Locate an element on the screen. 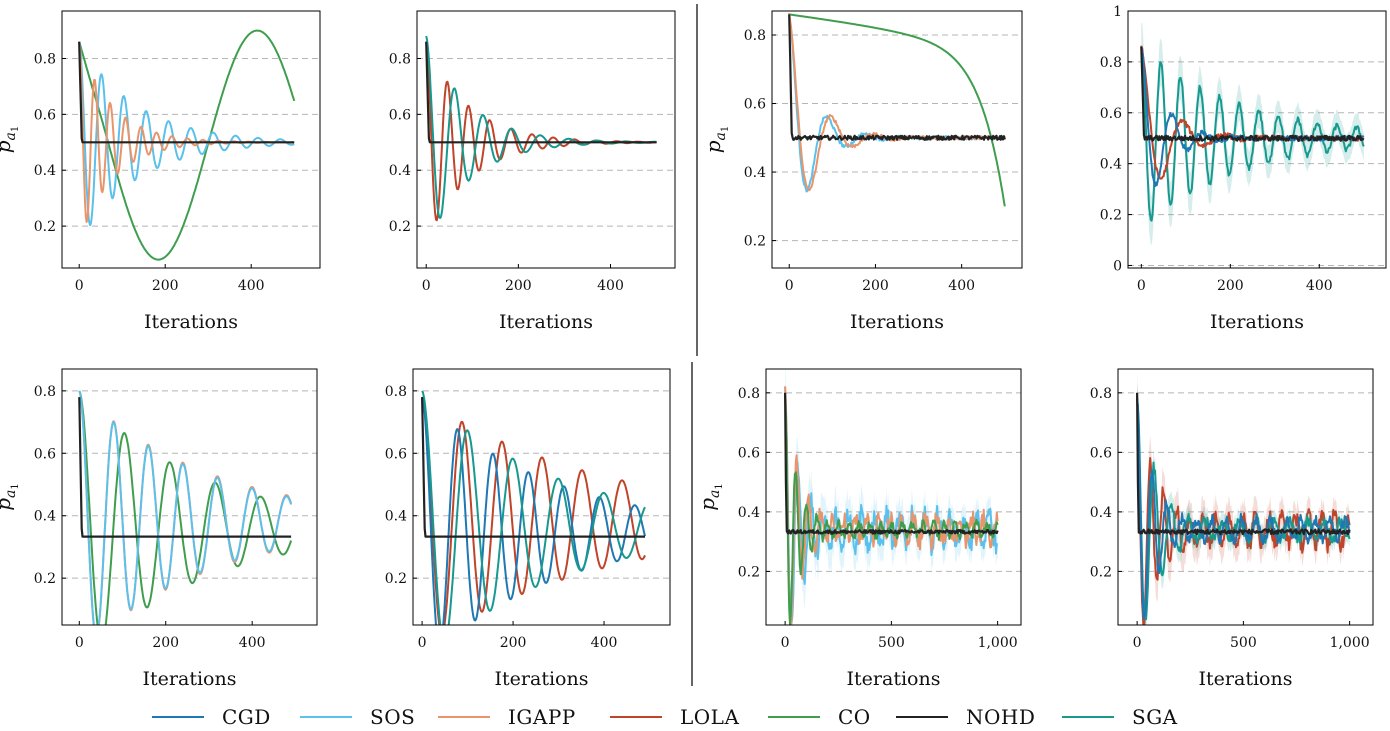  legend-swatch-sos is located at coordinates (326, 717).